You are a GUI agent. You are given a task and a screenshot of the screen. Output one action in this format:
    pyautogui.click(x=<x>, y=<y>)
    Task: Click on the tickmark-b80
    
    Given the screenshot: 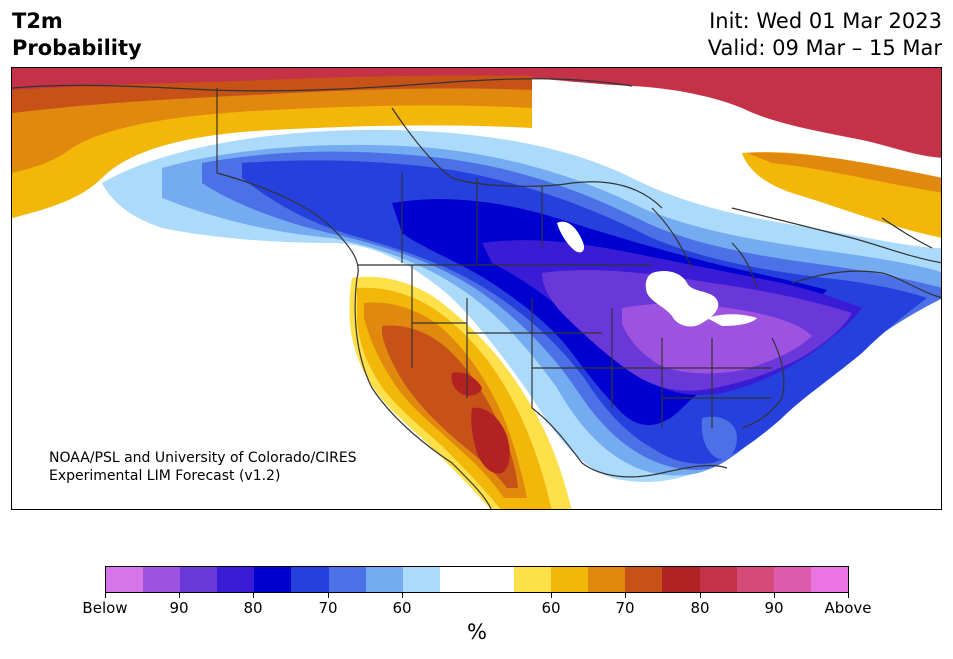 What is the action you would take?
    pyautogui.click(x=253, y=595)
    